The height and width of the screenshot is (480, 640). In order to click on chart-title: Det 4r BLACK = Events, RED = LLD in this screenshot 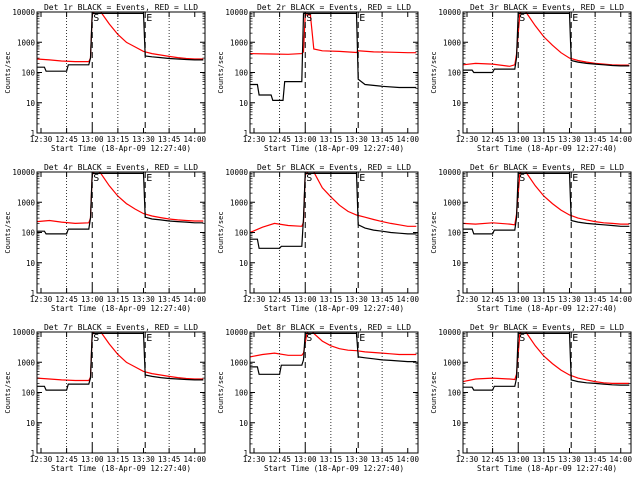, I will do `click(121, 167)`.